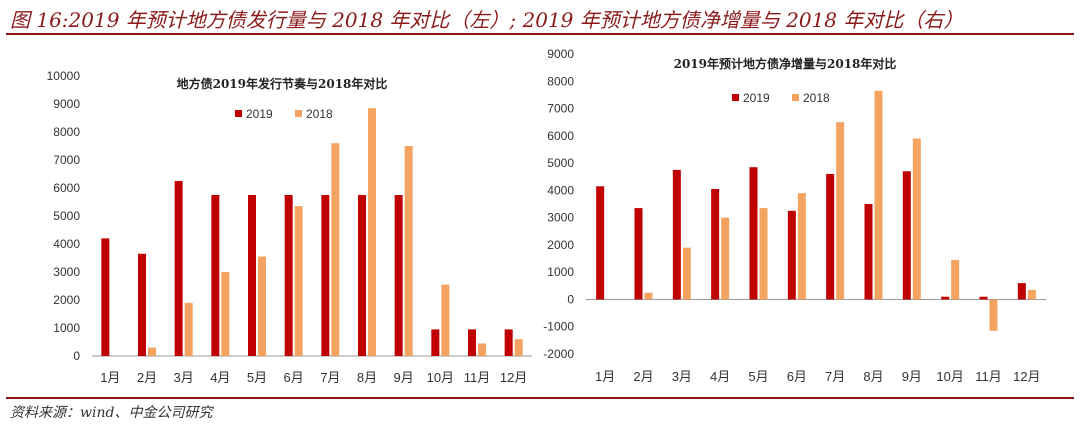 The image size is (1080, 426). I want to click on y-tick-label: -1000, so click(558, 327).